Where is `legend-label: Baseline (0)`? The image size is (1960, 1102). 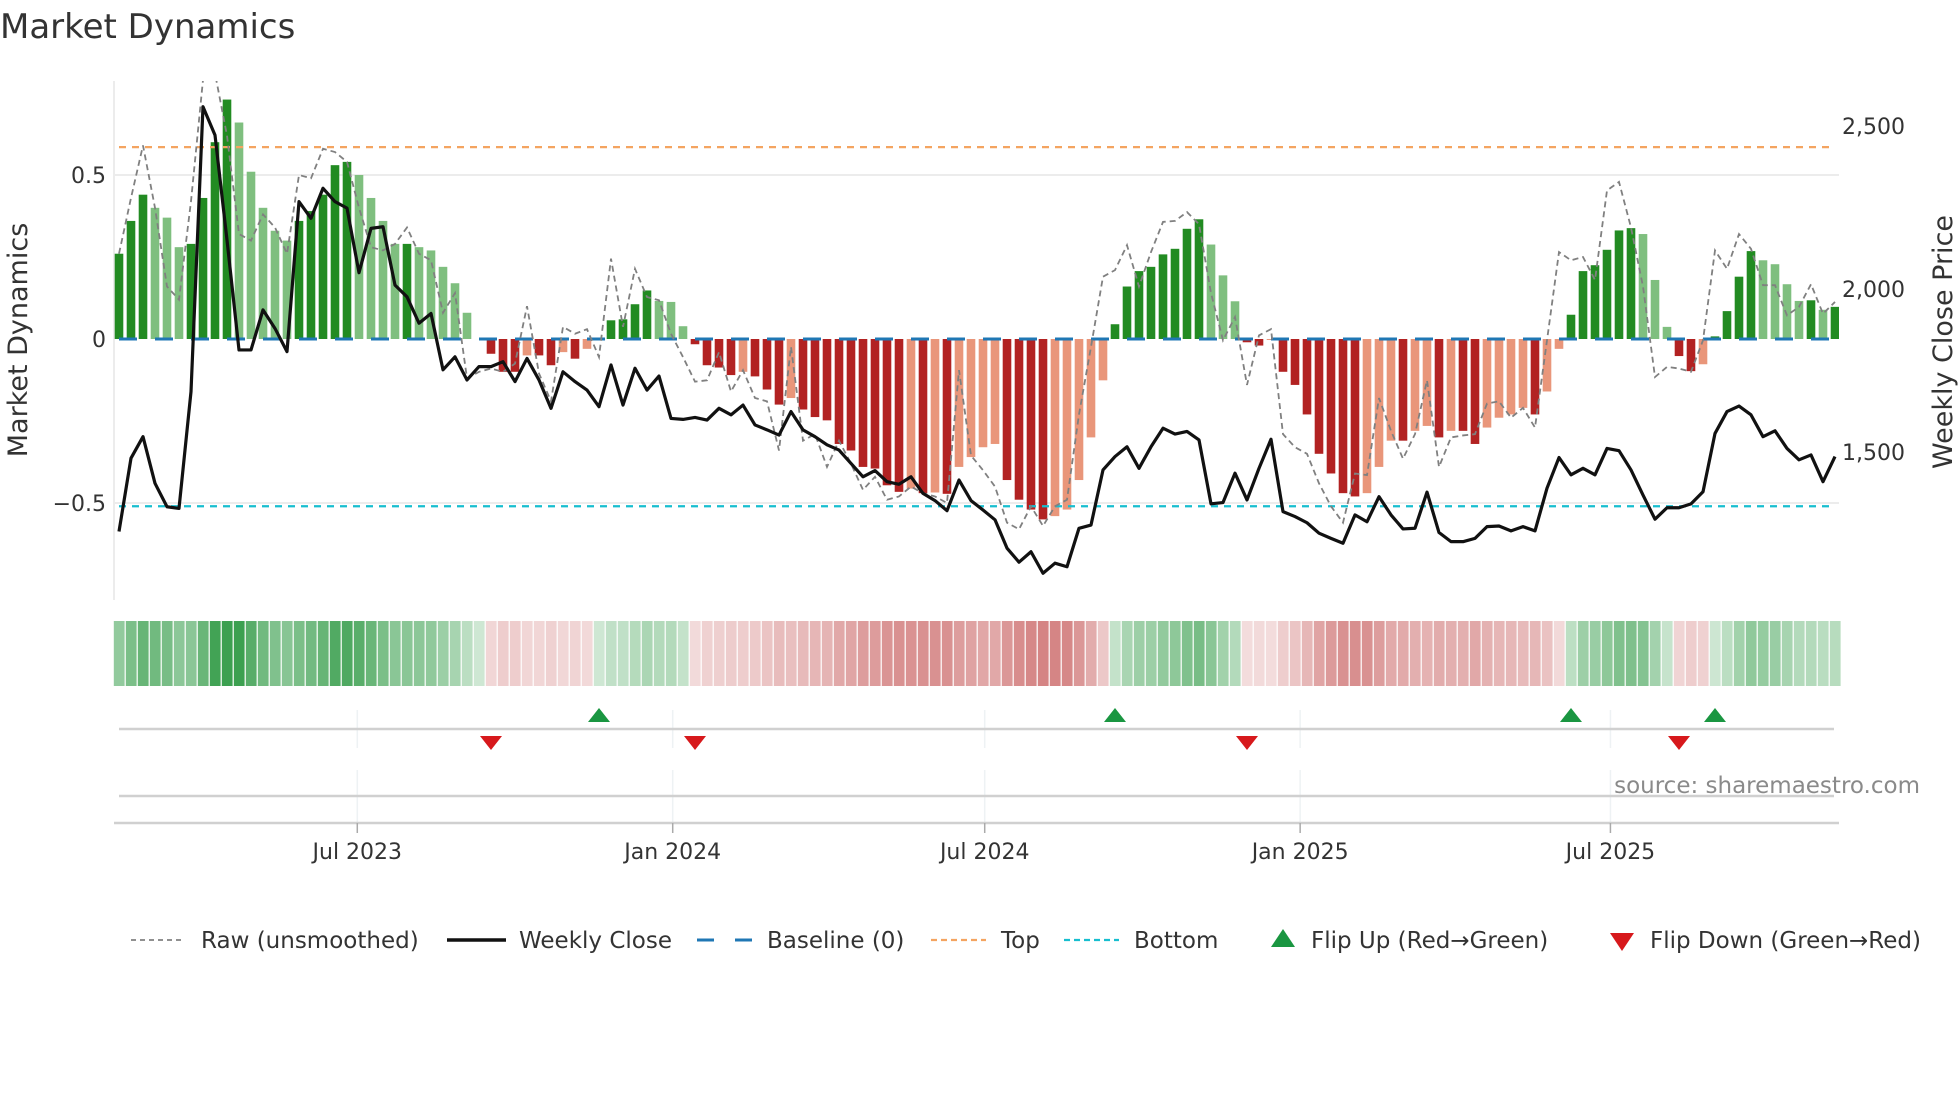
legend-label: Baseline (0) is located at coordinates (835, 941).